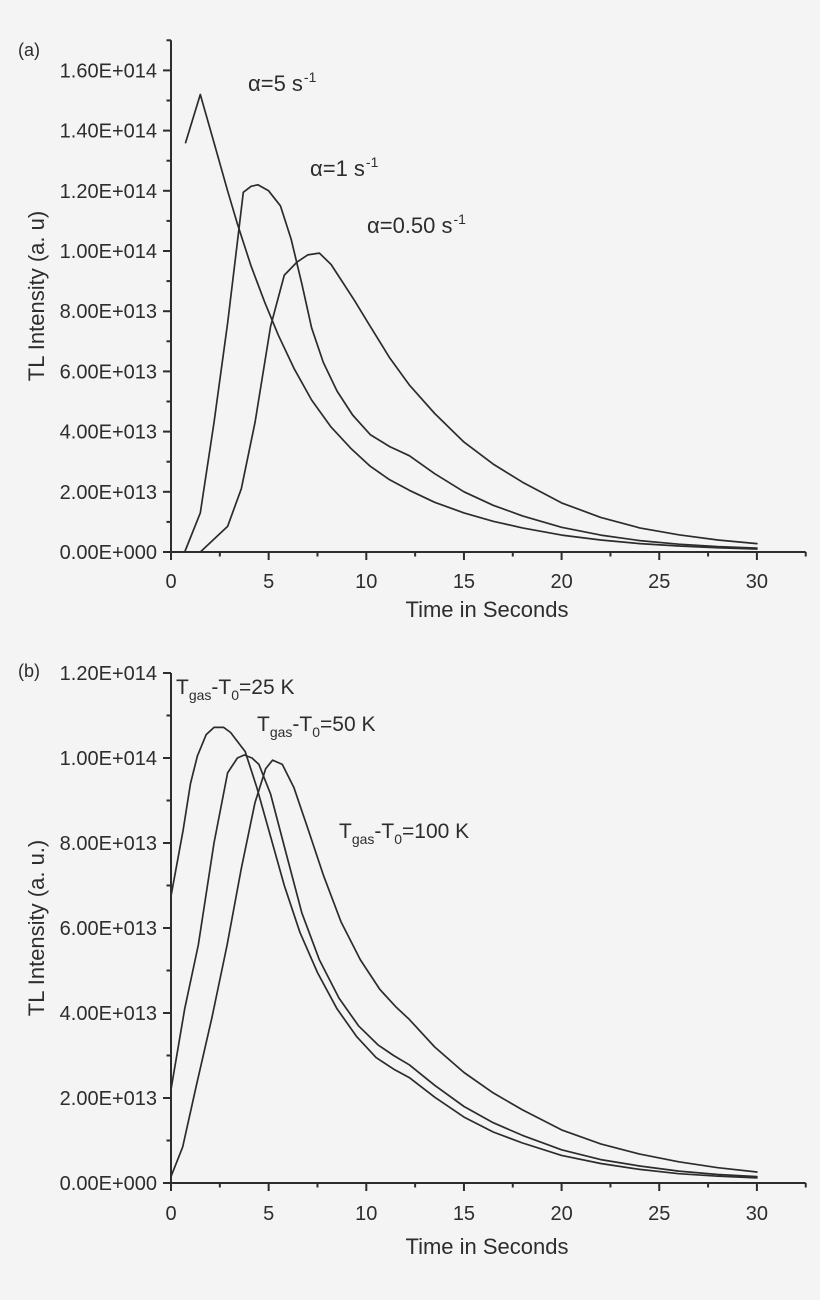 The image size is (820, 1300). What do you see at coordinates (108, 929) in the screenshot?
I see `panel-b-y-tick-label: 6.00E+013` at bounding box center [108, 929].